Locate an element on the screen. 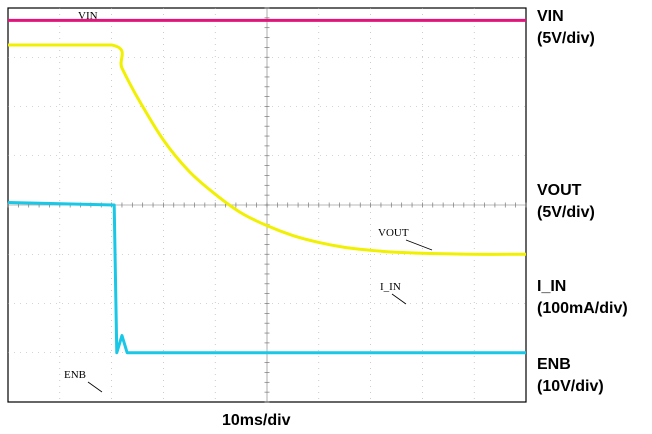 Image resolution: width=652 pixels, height=434 pixels. enb-channel-name: ENB is located at coordinates (554, 364).